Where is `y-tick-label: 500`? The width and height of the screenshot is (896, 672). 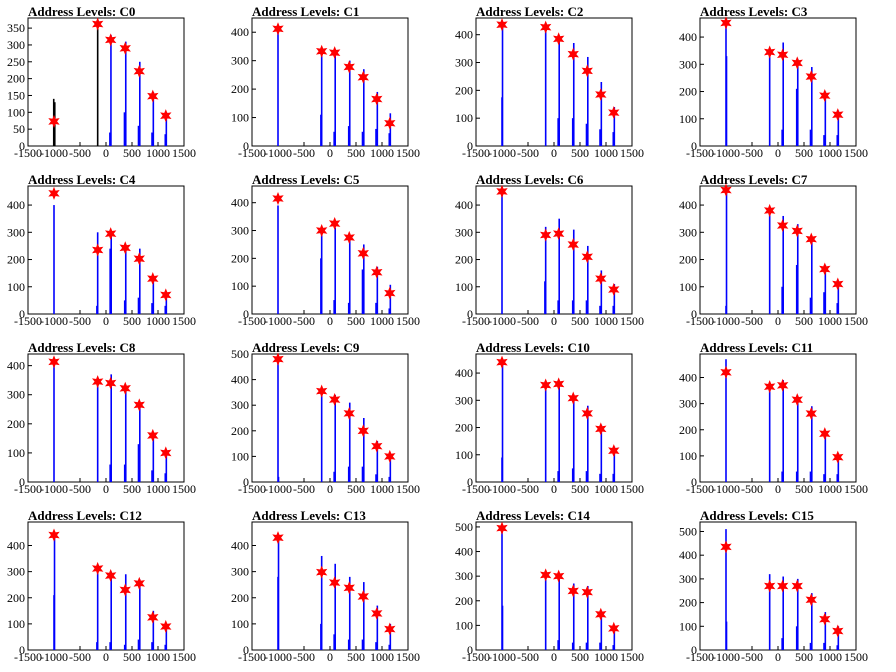 y-tick-label: 500 is located at coordinates (688, 531).